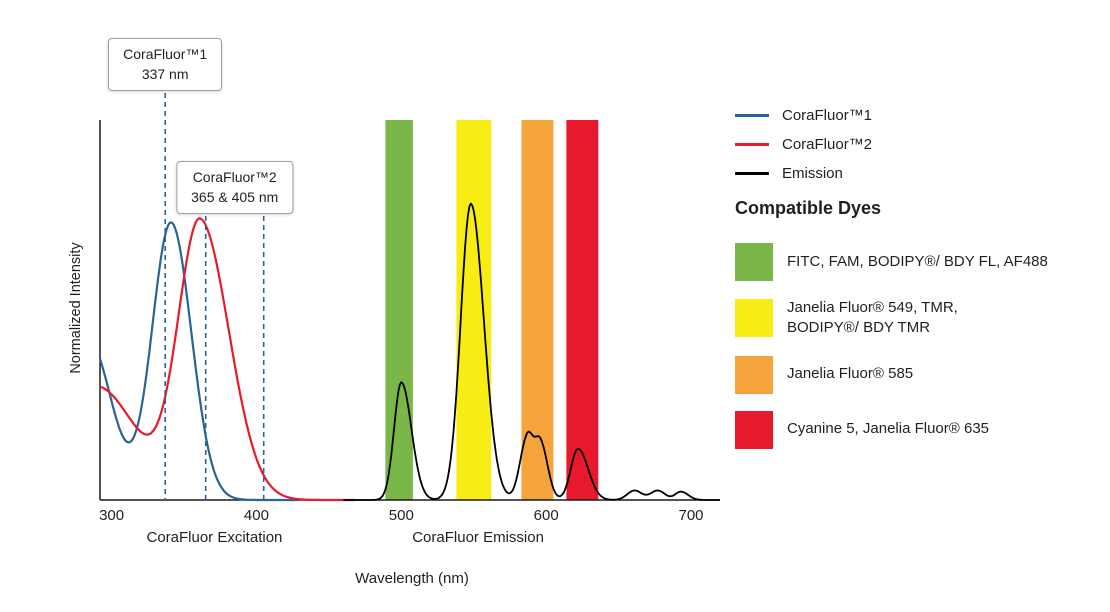  I want to click on dye-label: Cyanine 5, Janelia Fluor® 635, so click(888, 429).